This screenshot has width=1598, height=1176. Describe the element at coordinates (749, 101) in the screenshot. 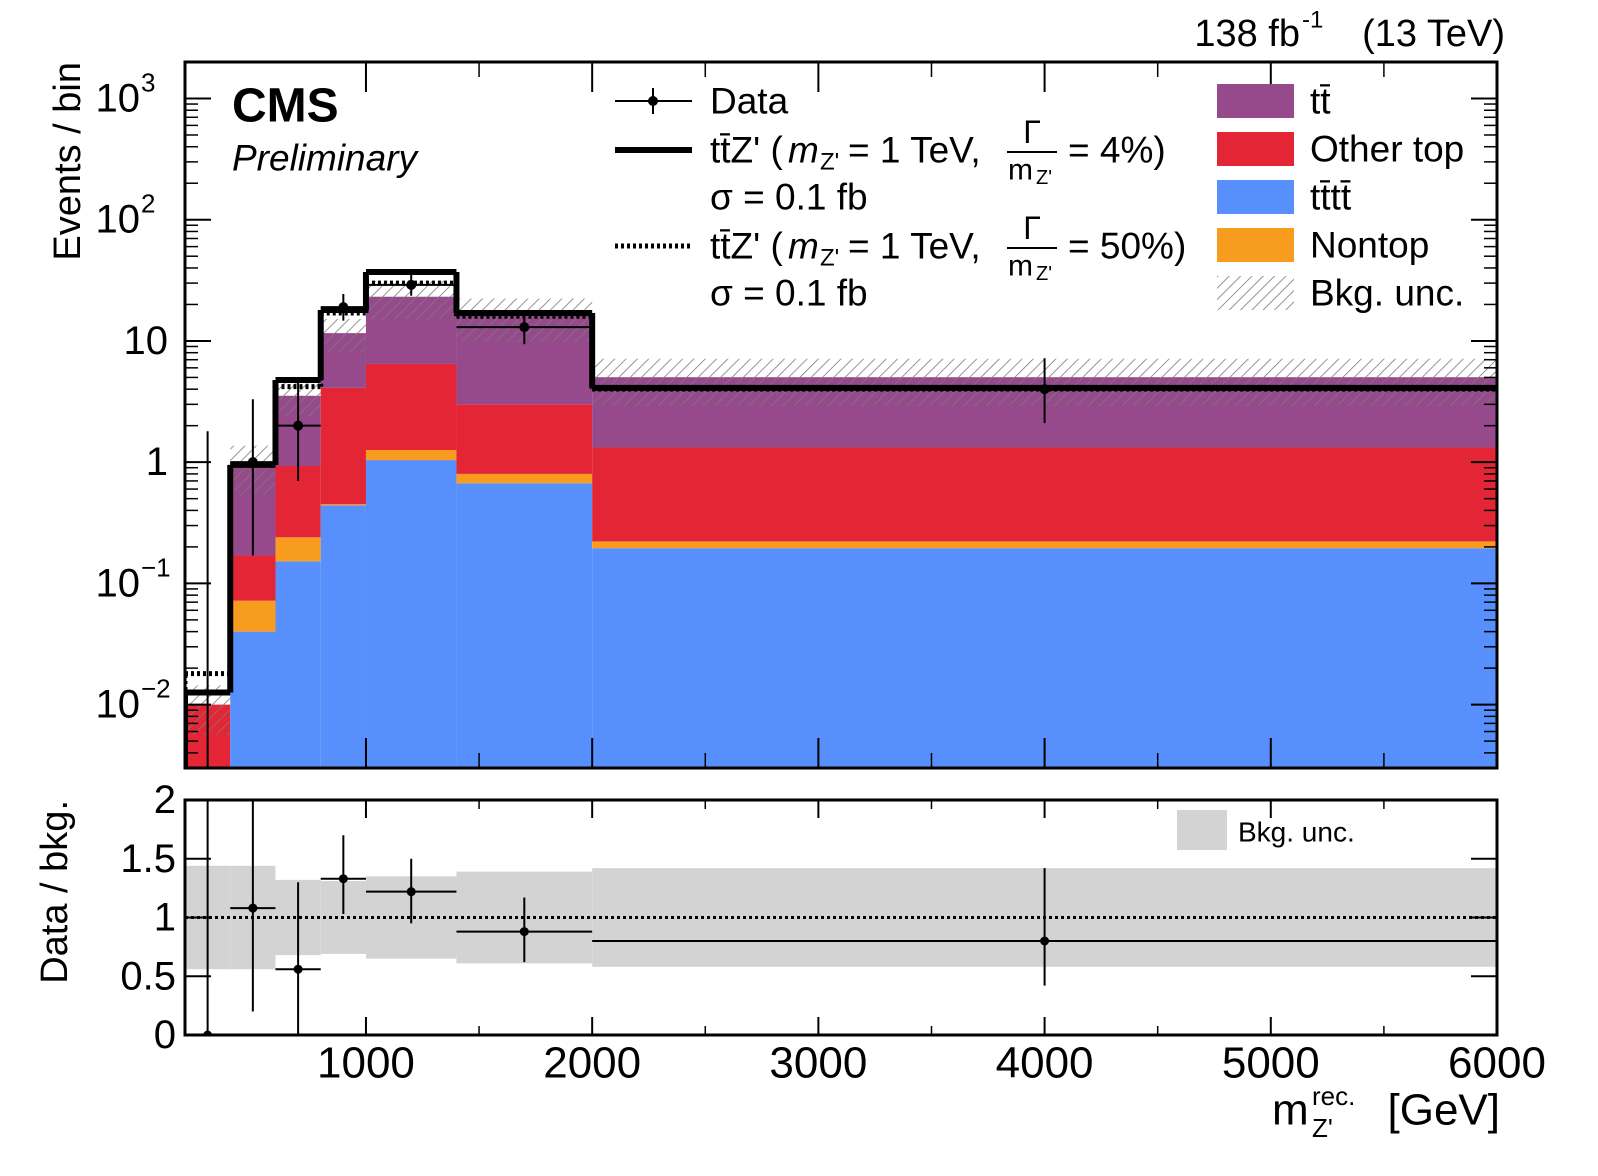

I see `legend-label: Data` at that location.